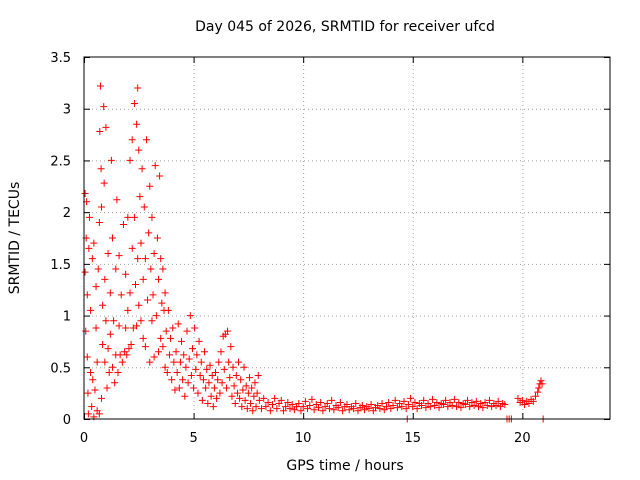  I want to click on x-axis-label: GPS time / hours, so click(344, 466).